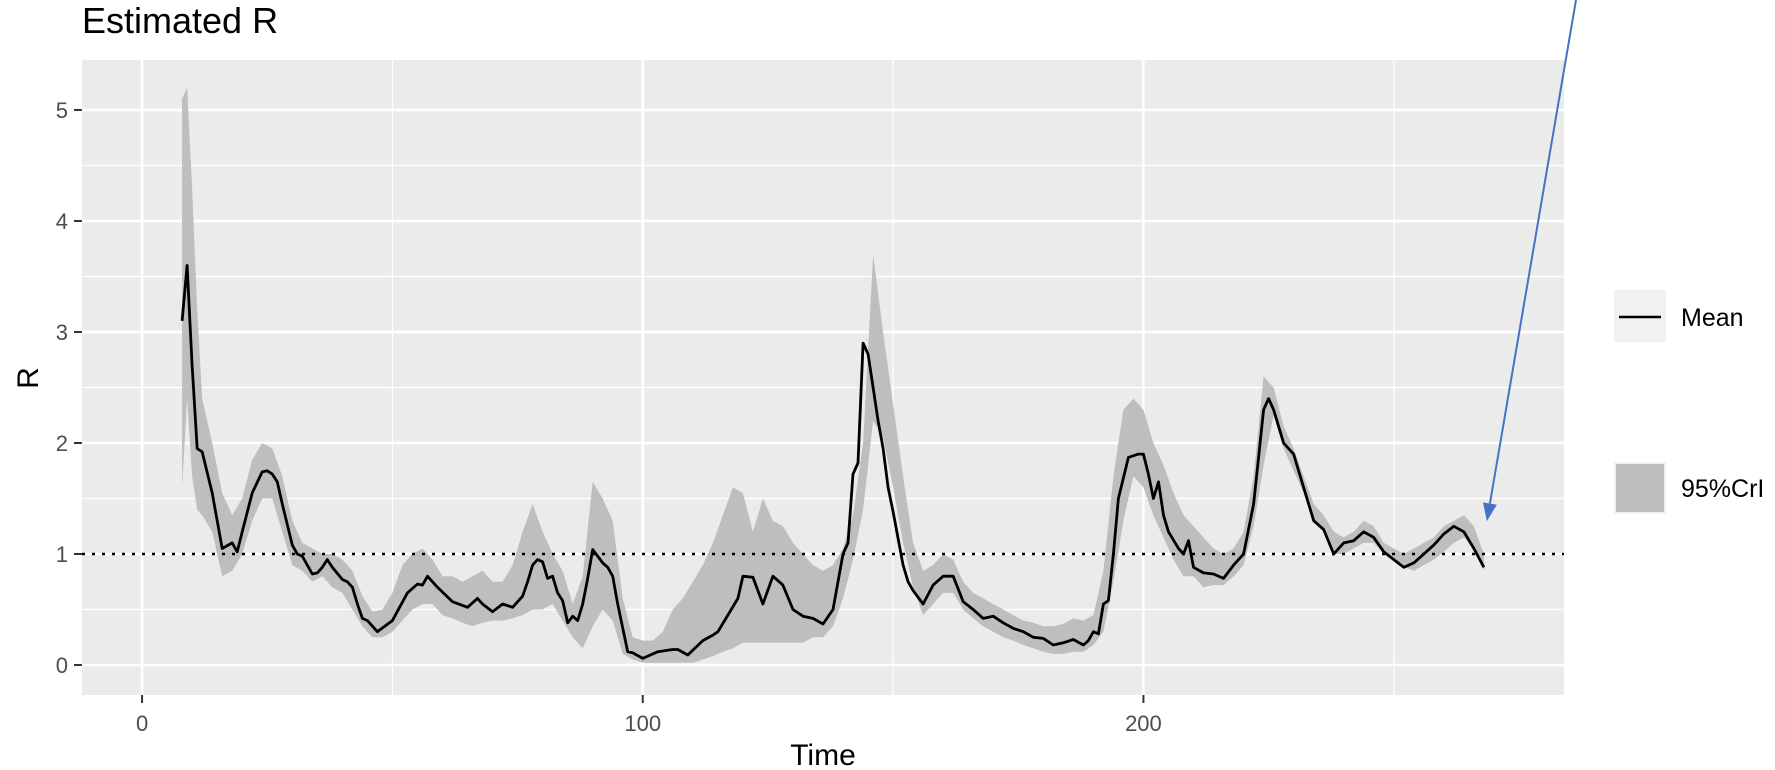  Describe the element at coordinates (1712, 318) in the screenshot. I see `legend-label-mean: Mean` at that location.